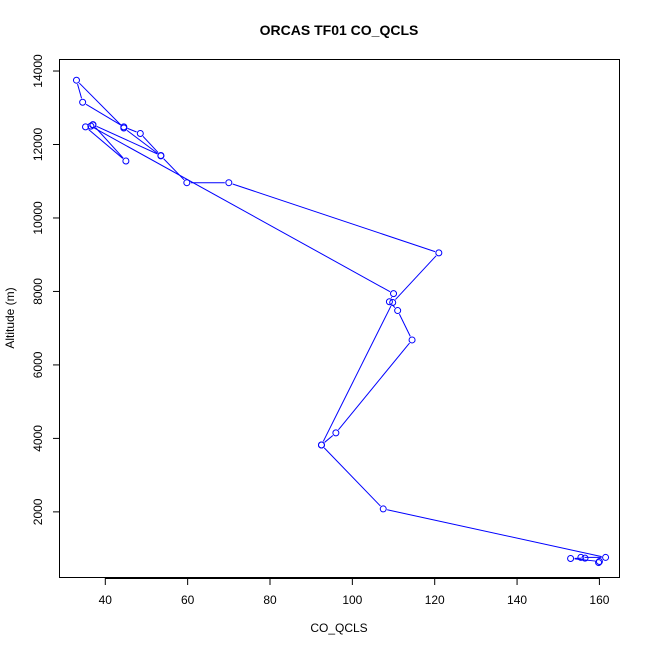 The width and height of the screenshot is (650, 650). Describe the element at coordinates (339, 30) in the screenshot. I see `chart-title: ORCAS TF01 CO_QCLS` at that location.